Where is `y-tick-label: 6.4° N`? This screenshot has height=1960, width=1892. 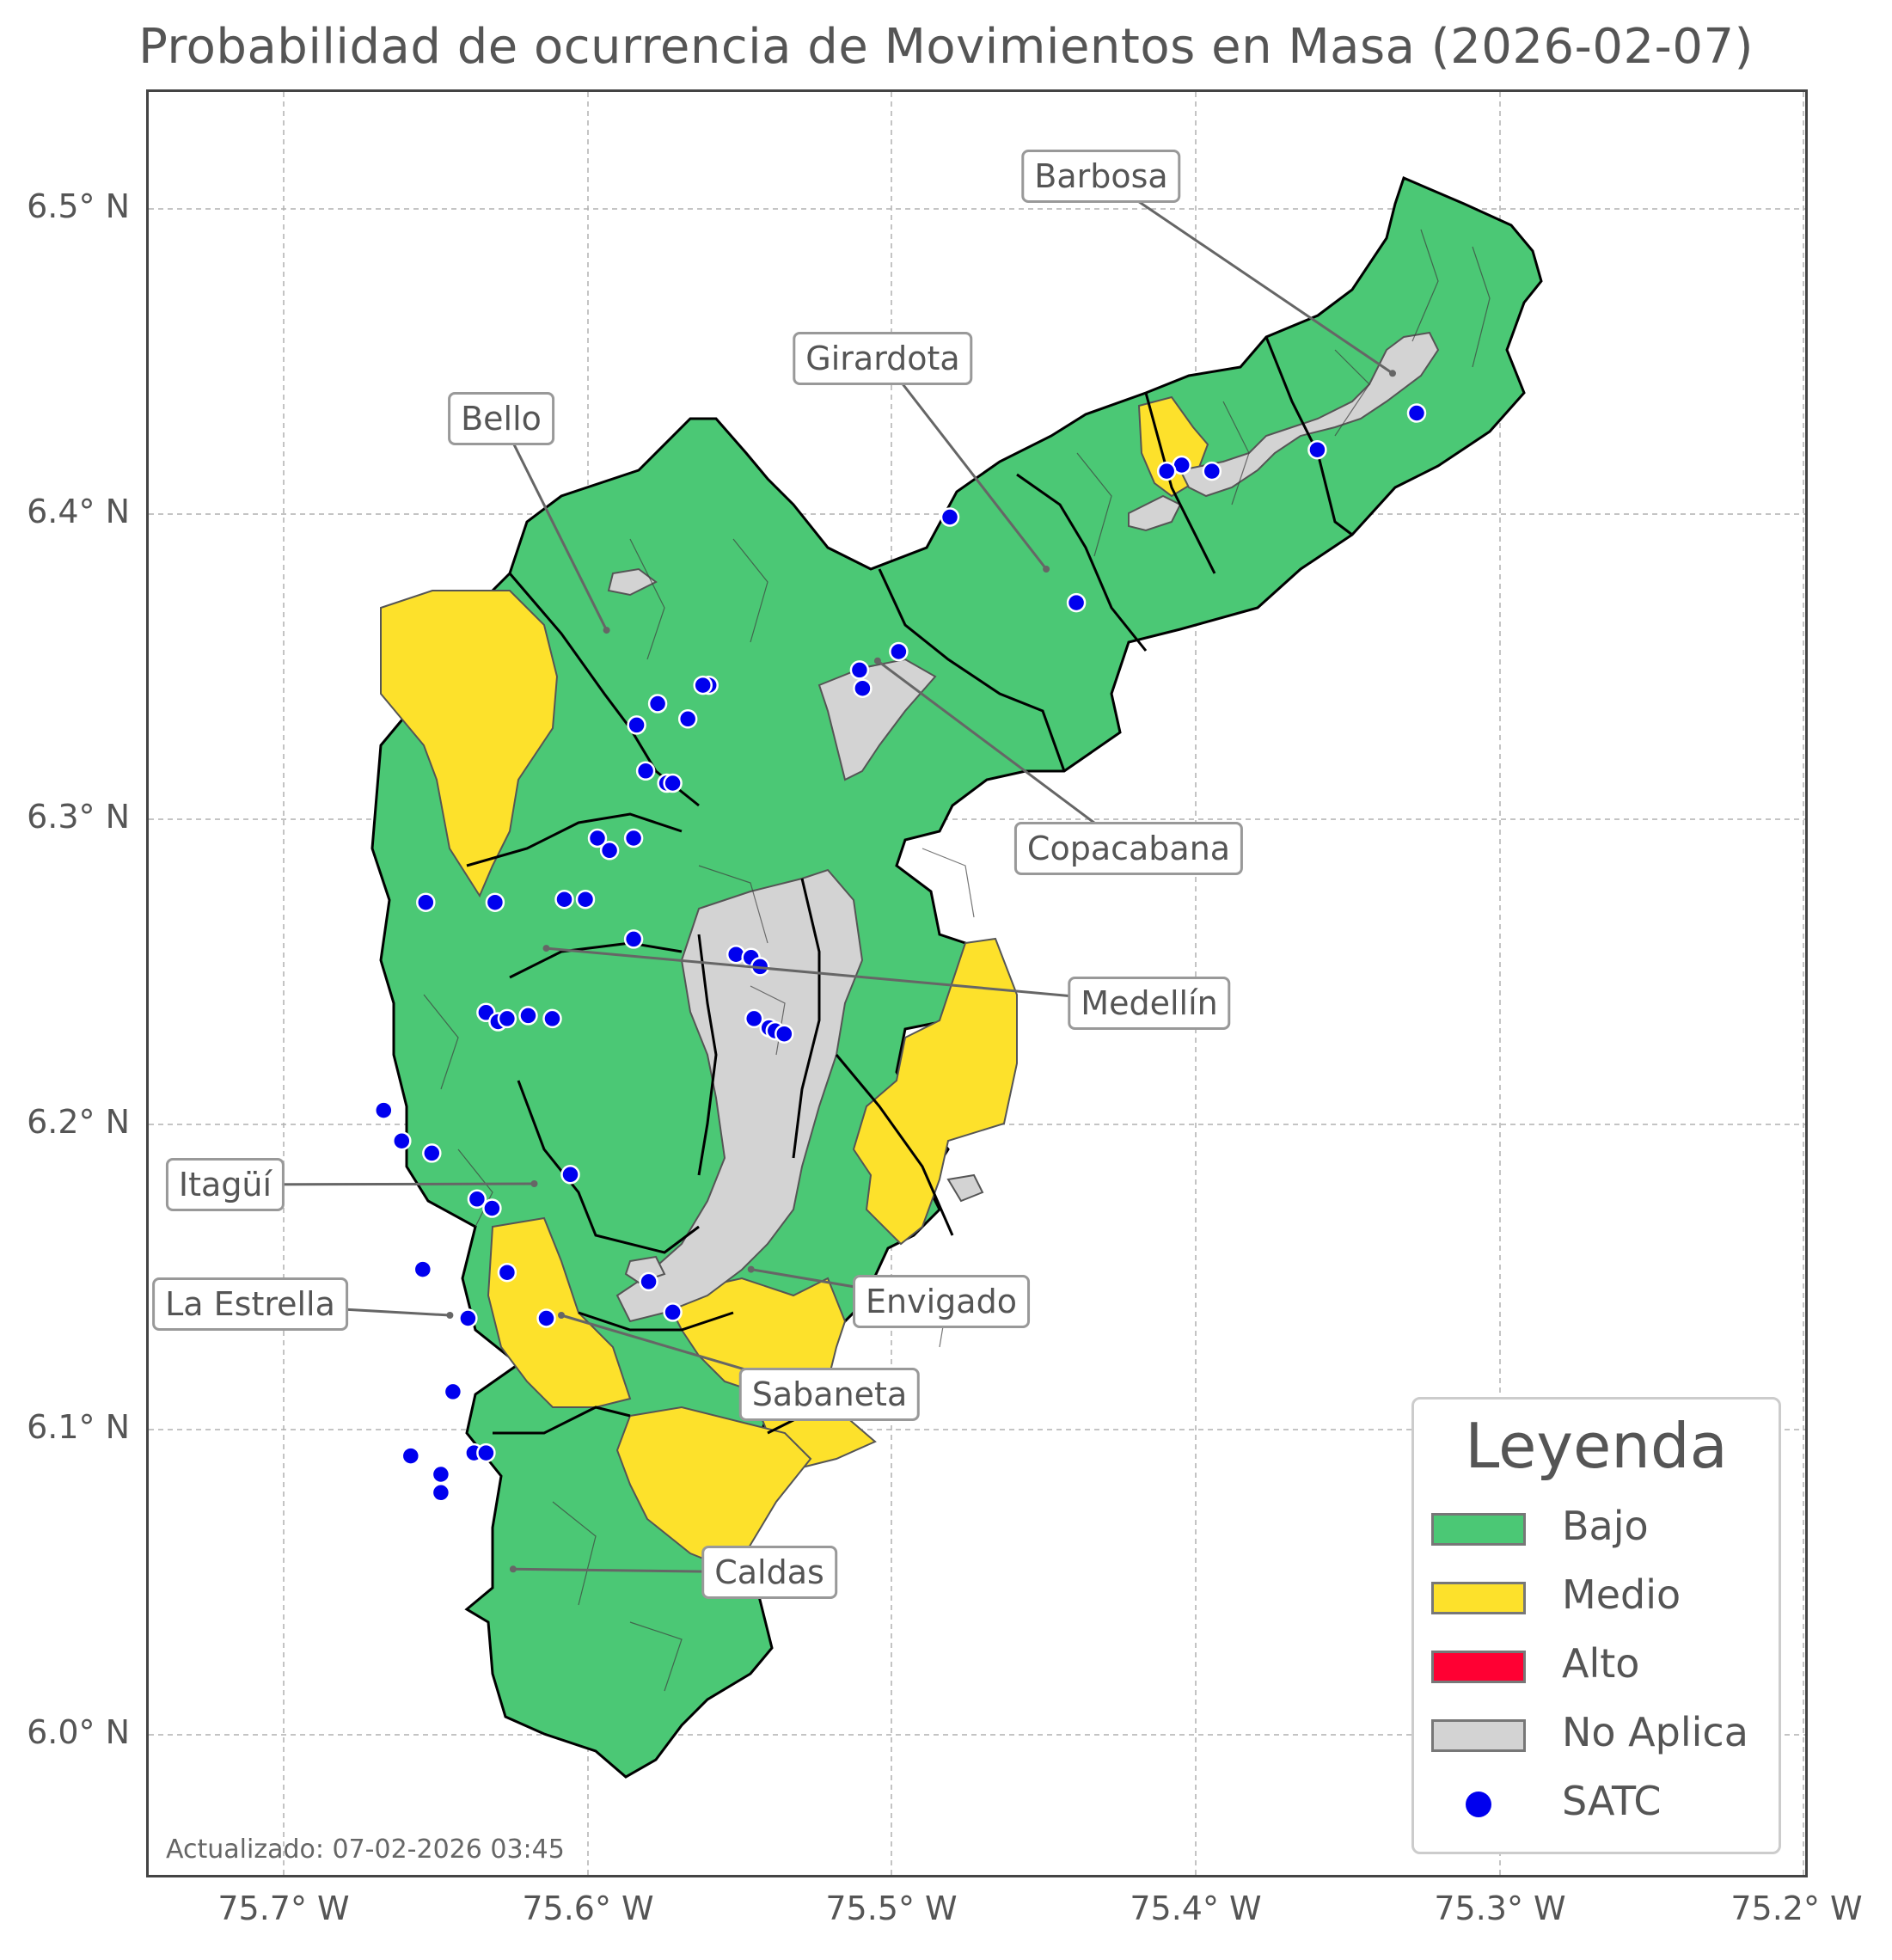 y-tick-label: 6.4° N is located at coordinates (78, 511).